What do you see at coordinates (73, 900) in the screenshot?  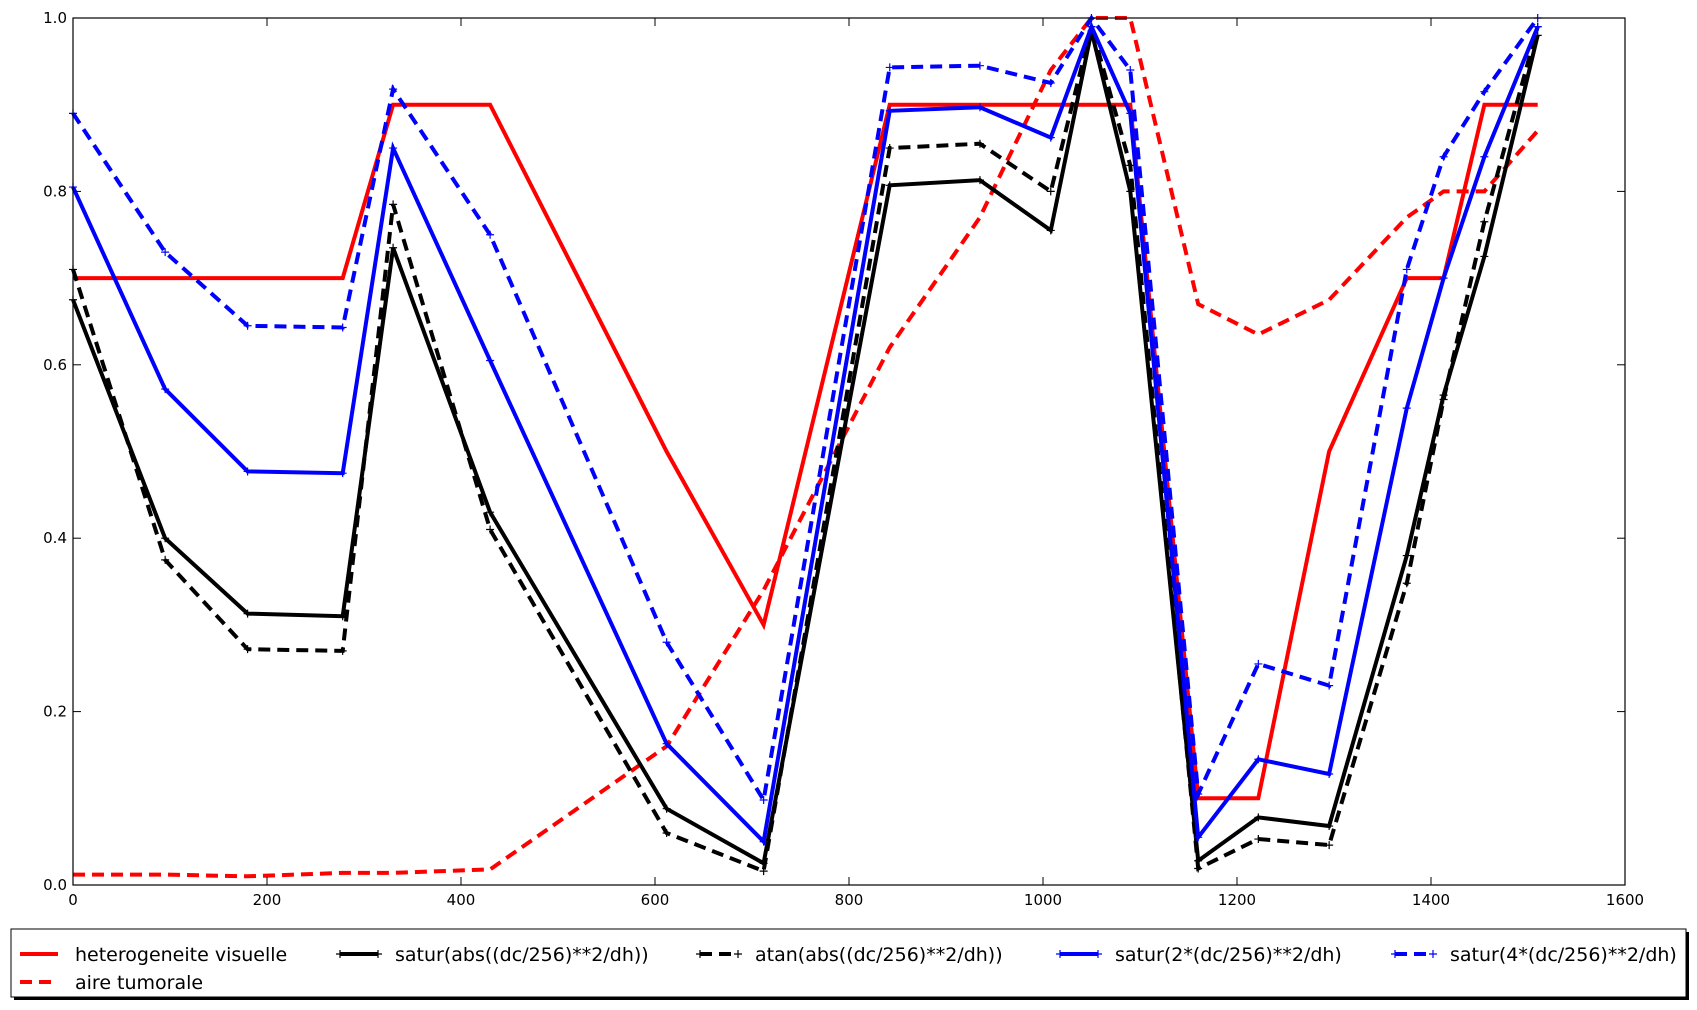 I see `x-tick-label: 0` at bounding box center [73, 900].